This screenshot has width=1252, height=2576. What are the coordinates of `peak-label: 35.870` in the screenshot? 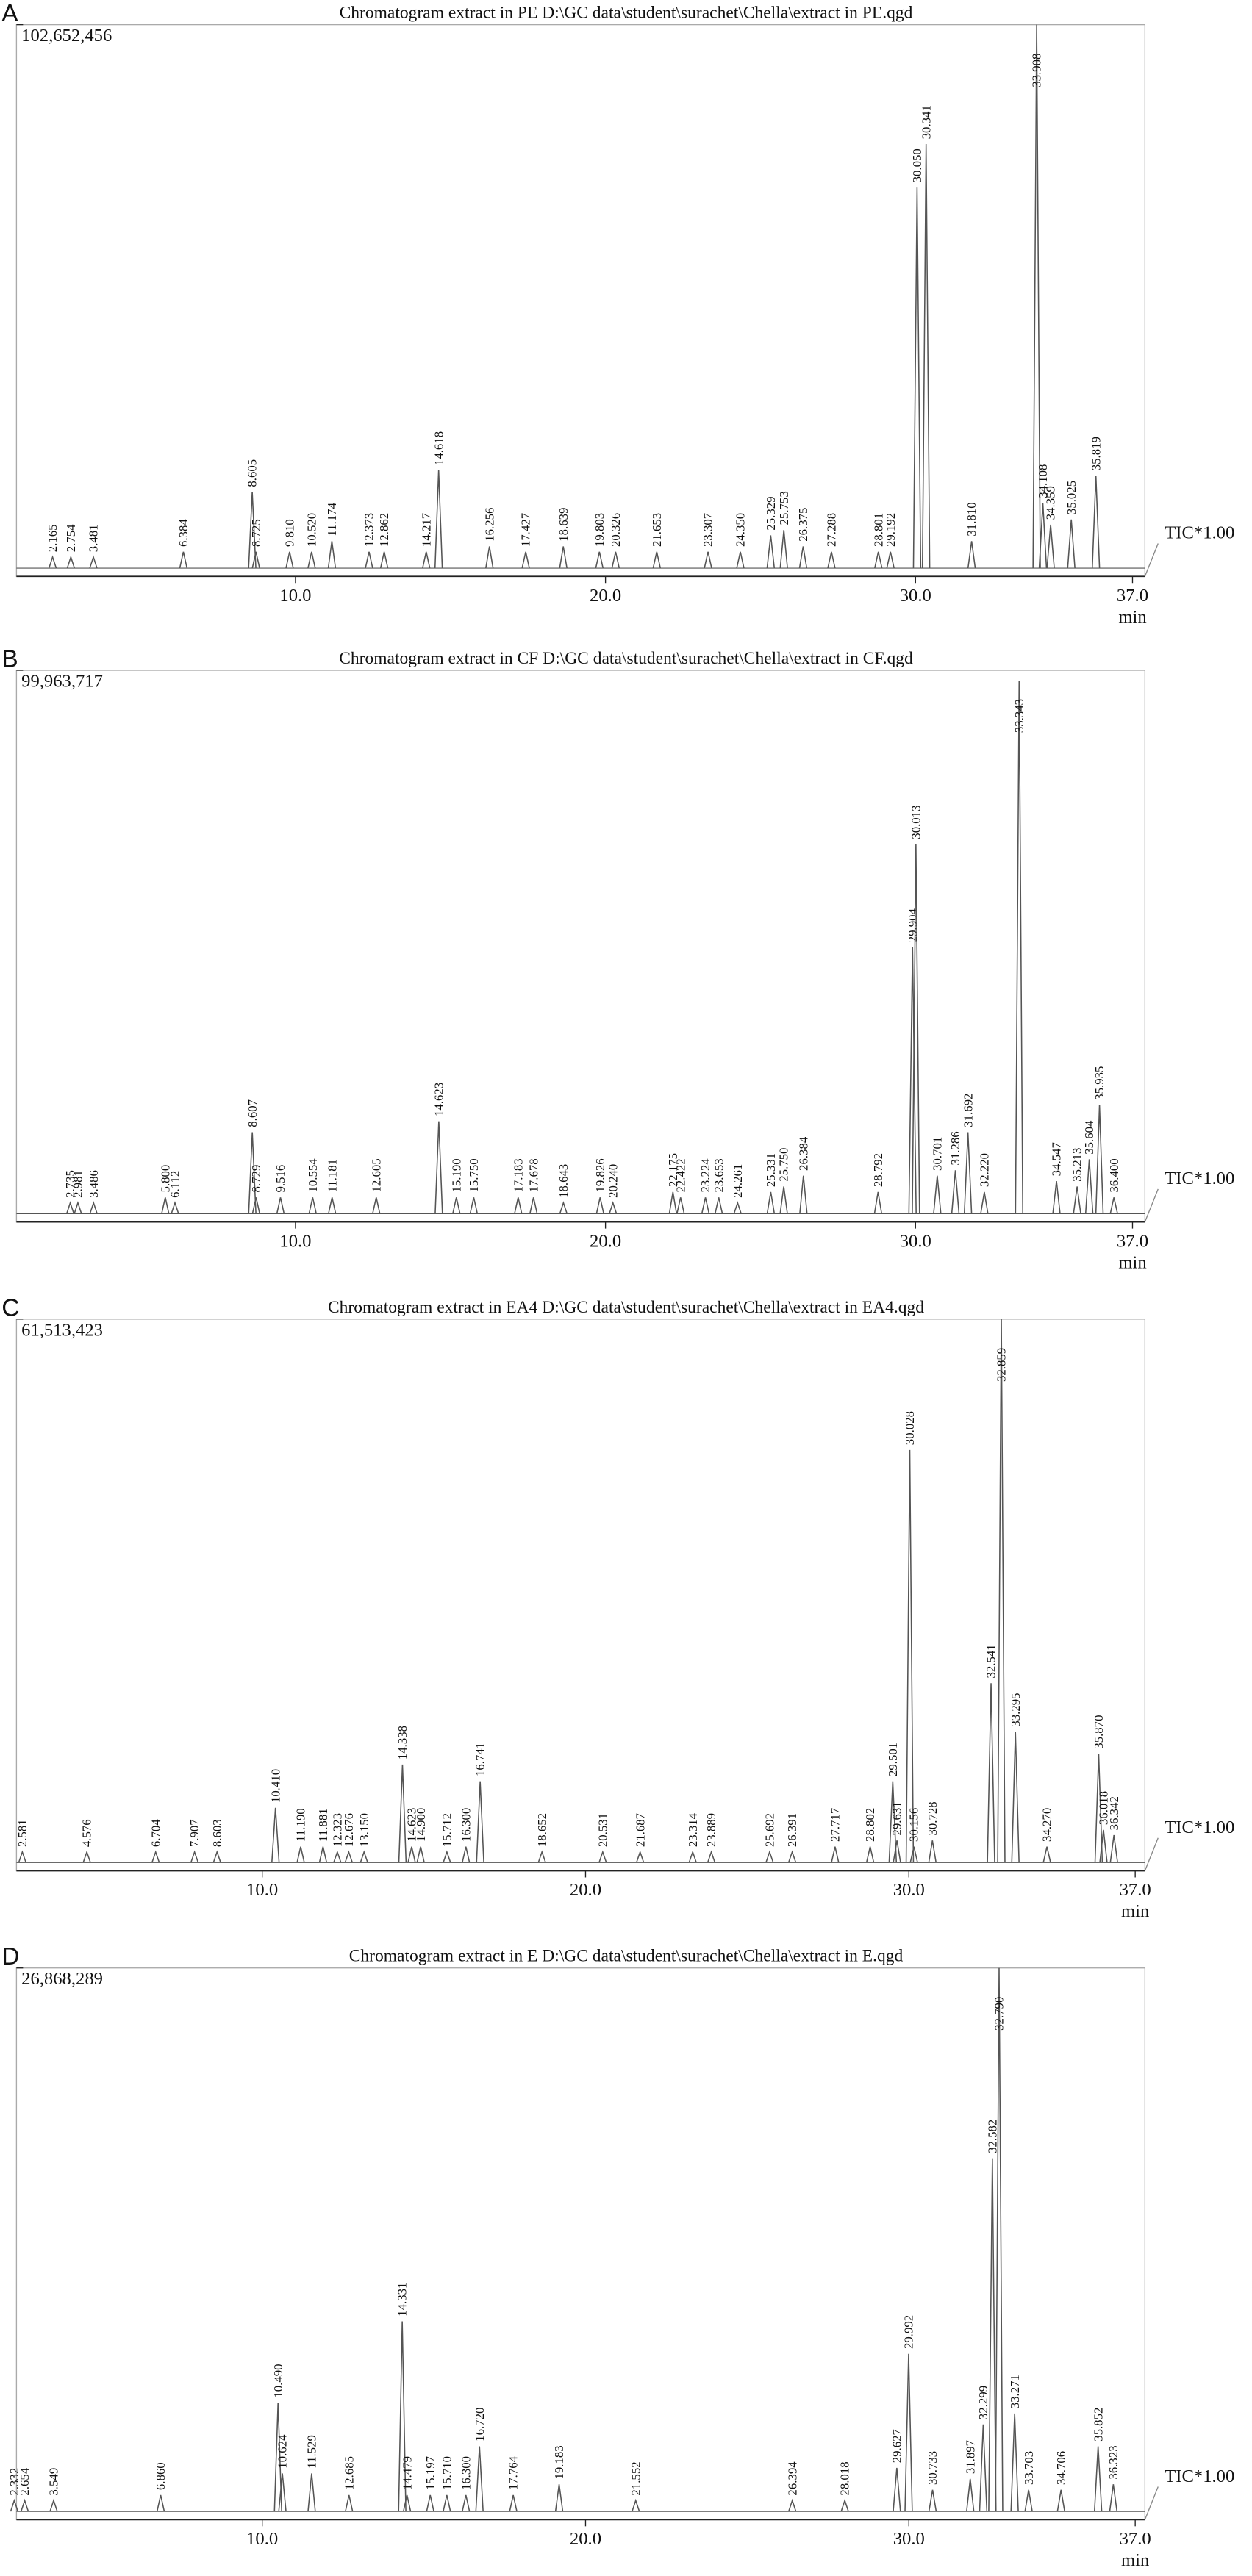 It's located at (1099, 1732).